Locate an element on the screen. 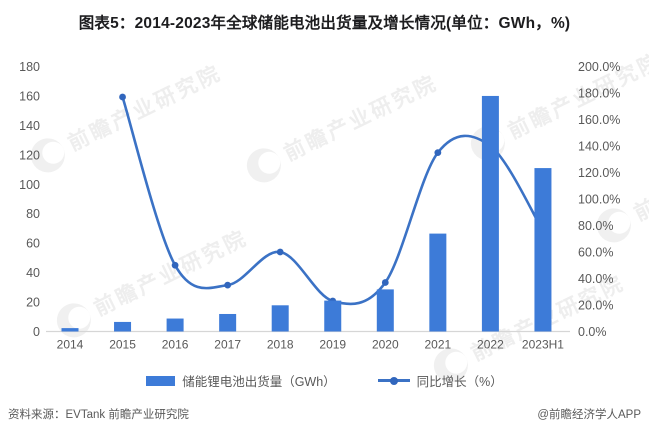 This screenshot has height=440, width=649. legend-item-growth: 同比增长（%） is located at coordinates (440, 380).